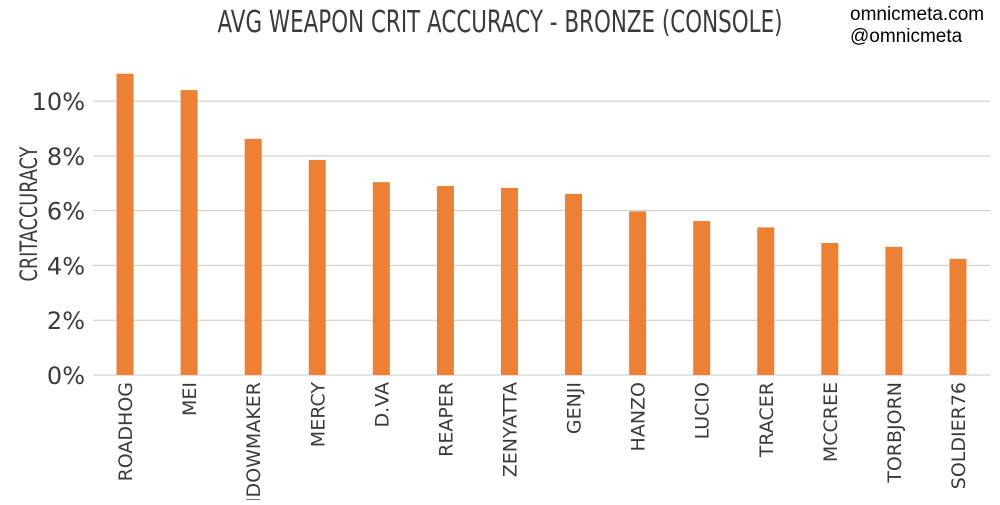  What do you see at coordinates (381, 278) in the screenshot?
I see `bar-d-va` at bounding box center [381, 278].